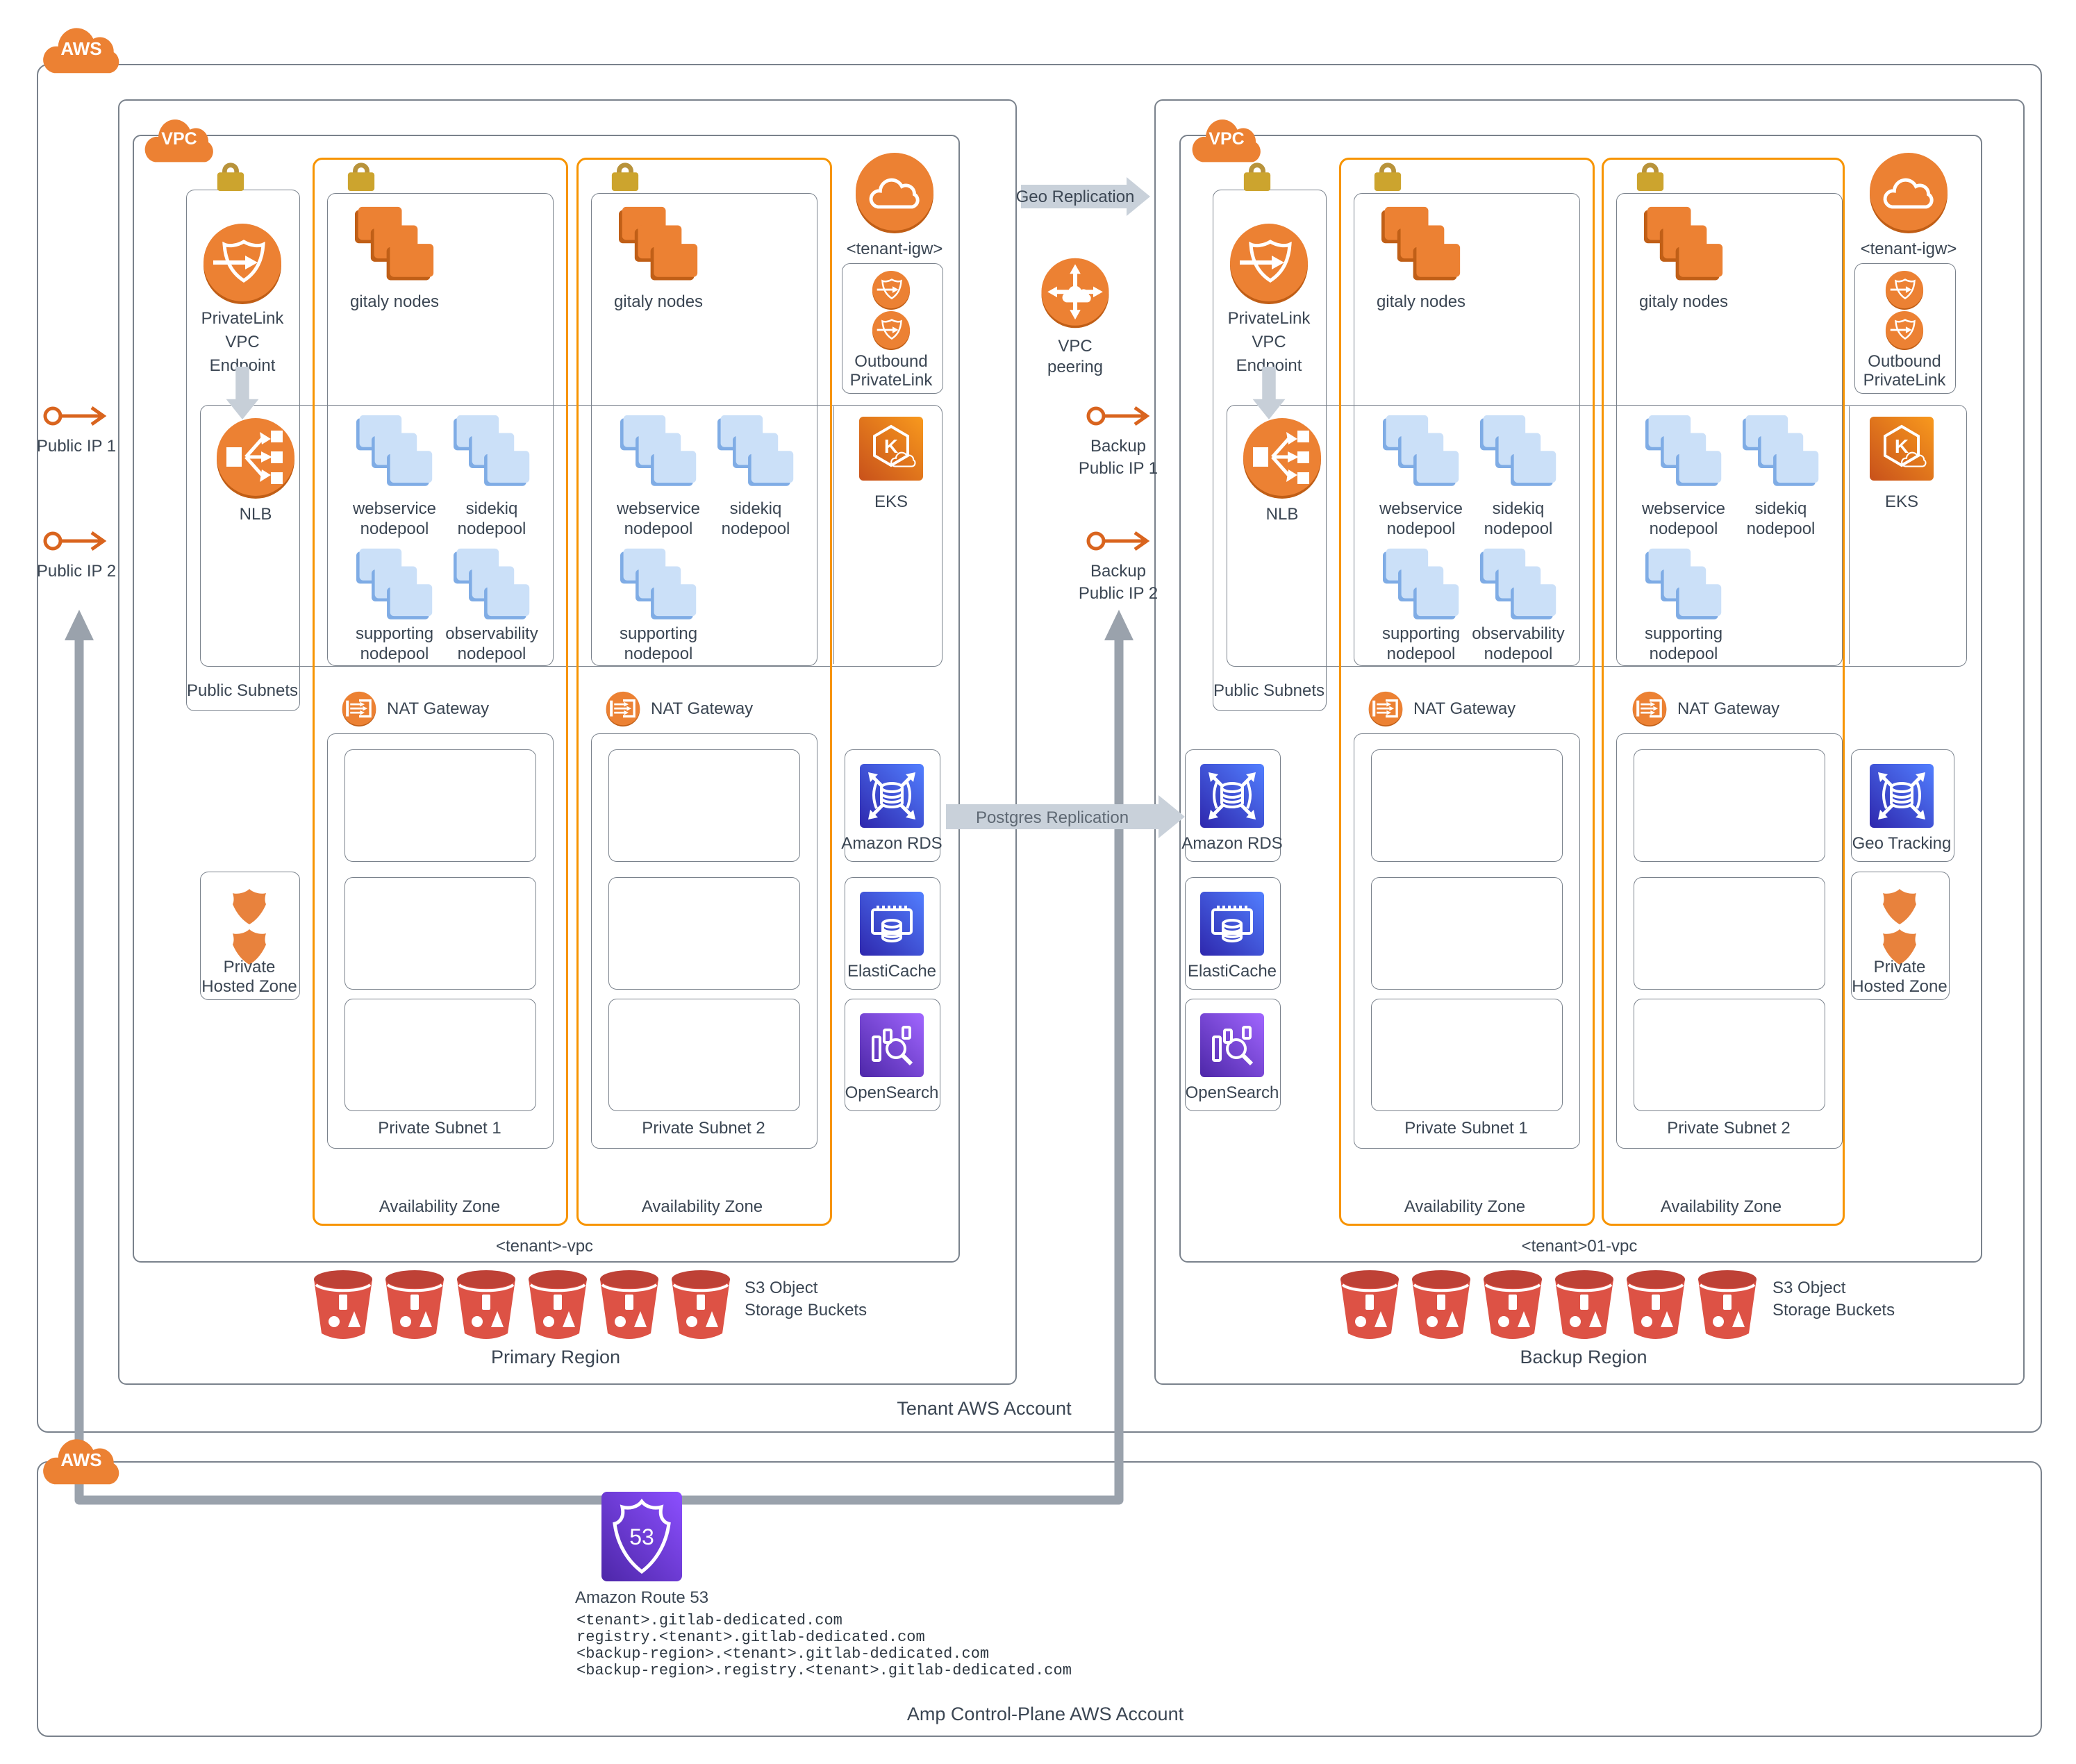 The image size is (2076, 1764). Describe the element at coordinates (242, 264) in the screenshot. I see `privatelink-vpc-endpoint-icon` at that location.